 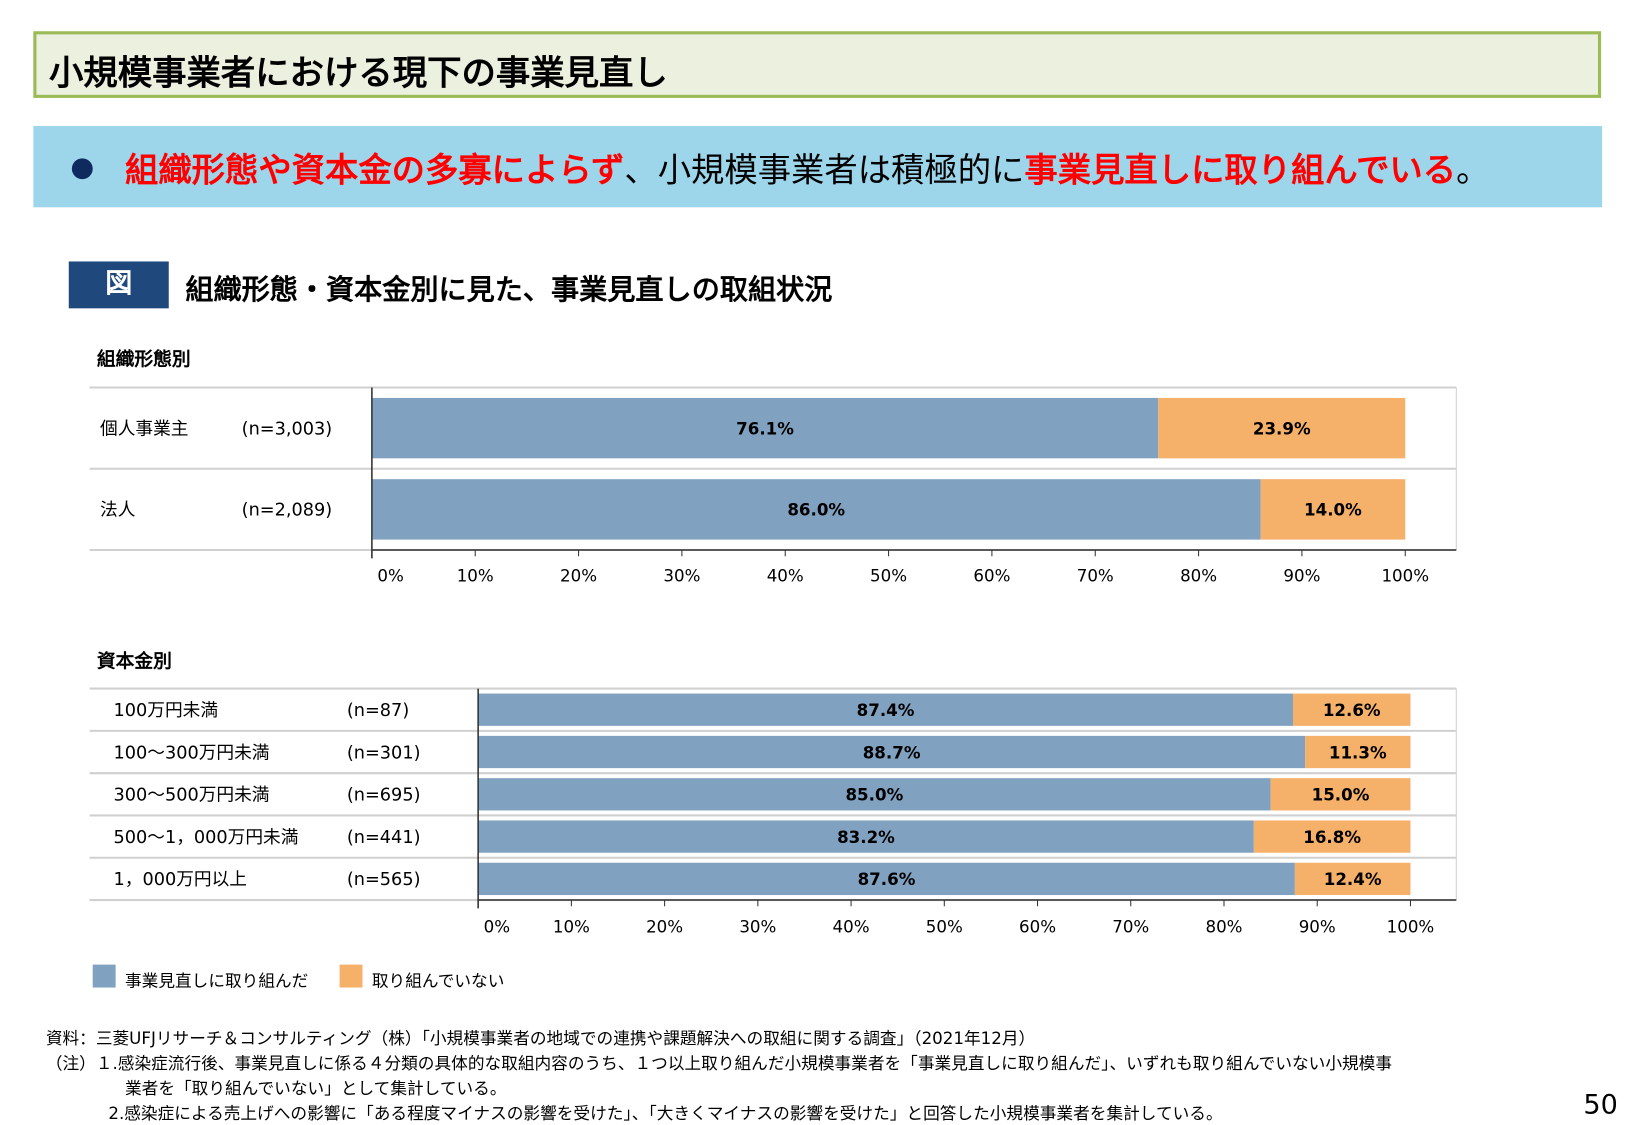 I want to click on category-label: 100～300万円未満, so click(x=192, y=752).